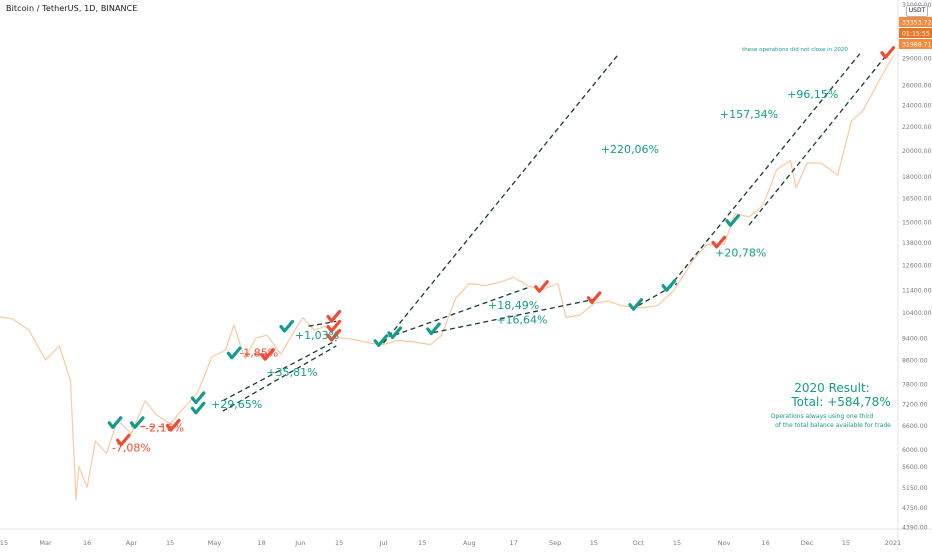  I want to click on percent-label: +20,78%, so click(740, 252).